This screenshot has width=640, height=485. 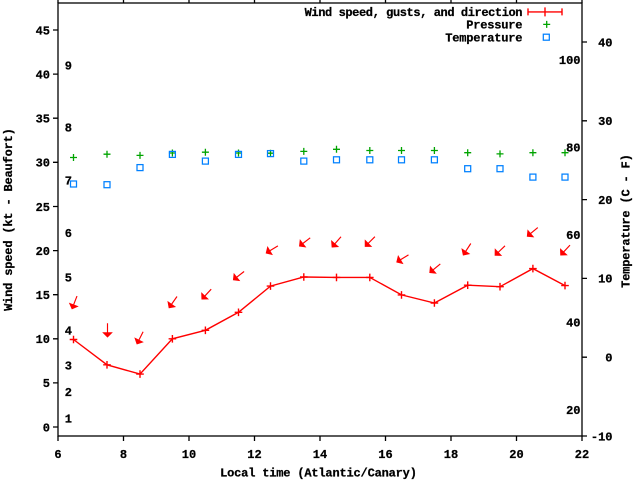 What do you see at coordinates (43, 296) in the screenshot?
I see `svg-text: 15` at bounding box center [43, 296].